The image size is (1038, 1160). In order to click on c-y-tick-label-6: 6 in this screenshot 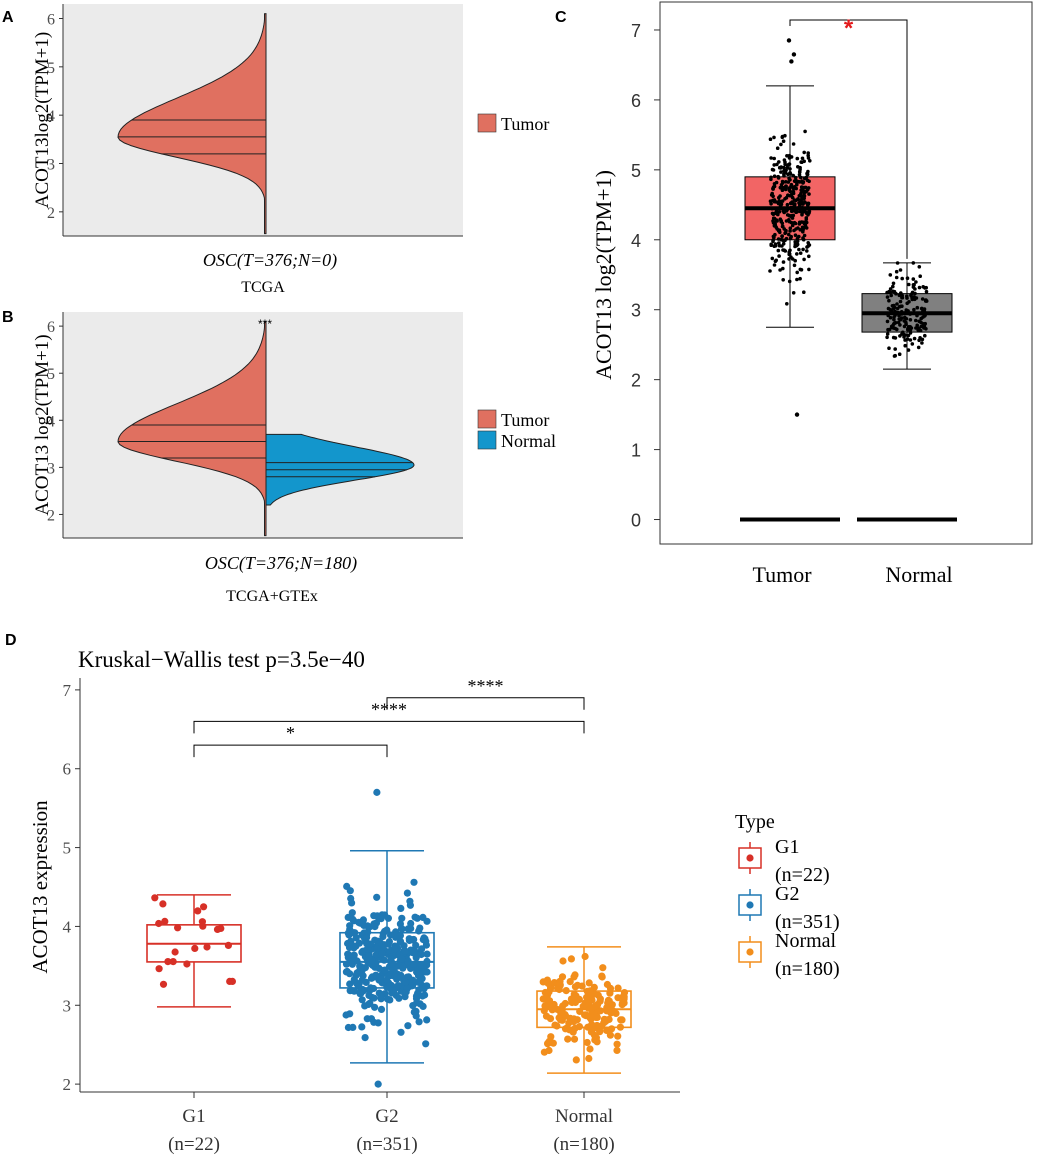, I will do `click(636, 101)`.